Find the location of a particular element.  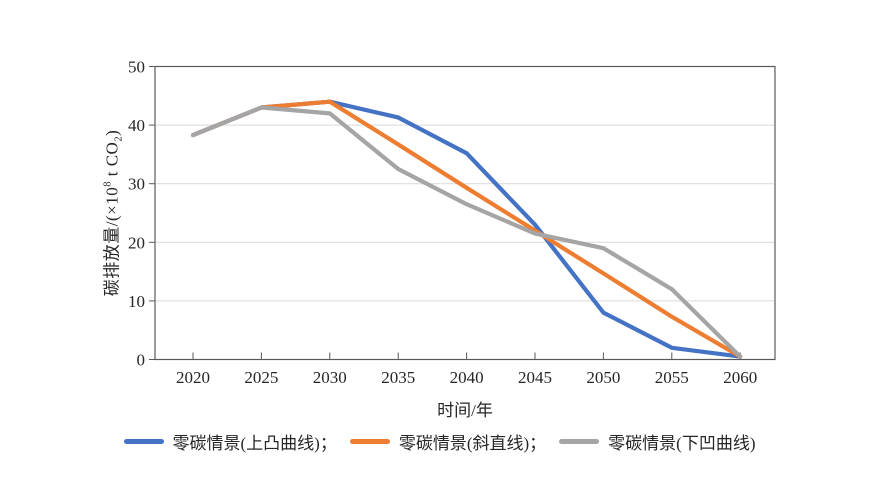

x-tick-label: 2035 is located at coordinates (398, 377).